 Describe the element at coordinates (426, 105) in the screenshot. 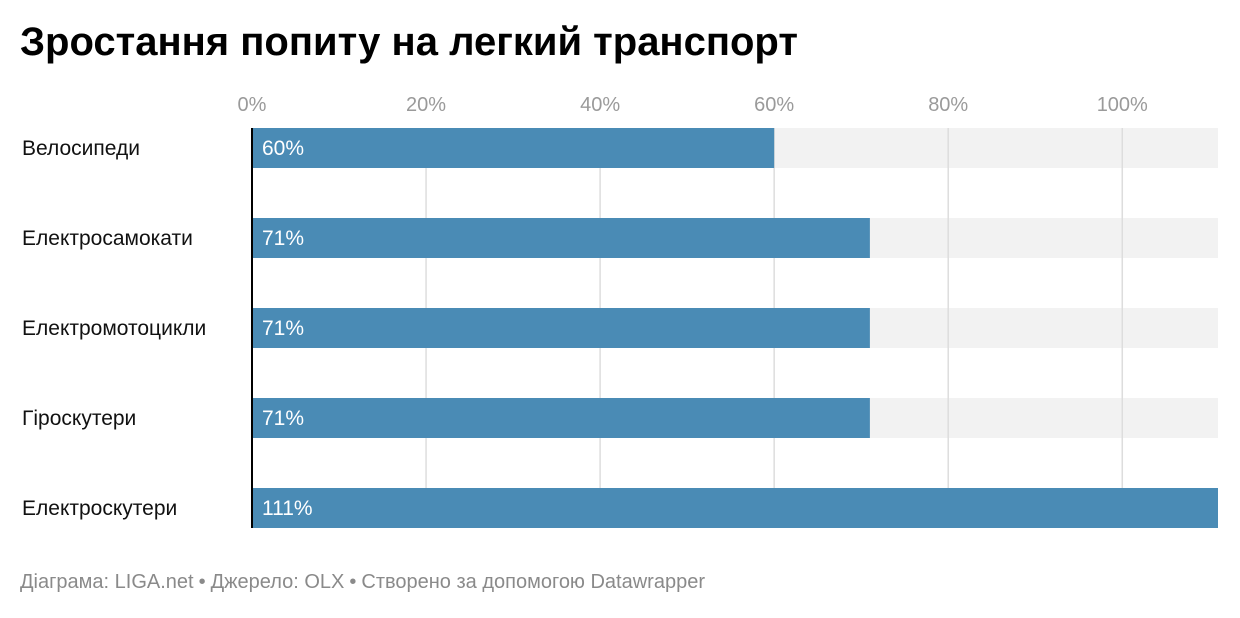

I see `x-tick-label: 20%` at that location.